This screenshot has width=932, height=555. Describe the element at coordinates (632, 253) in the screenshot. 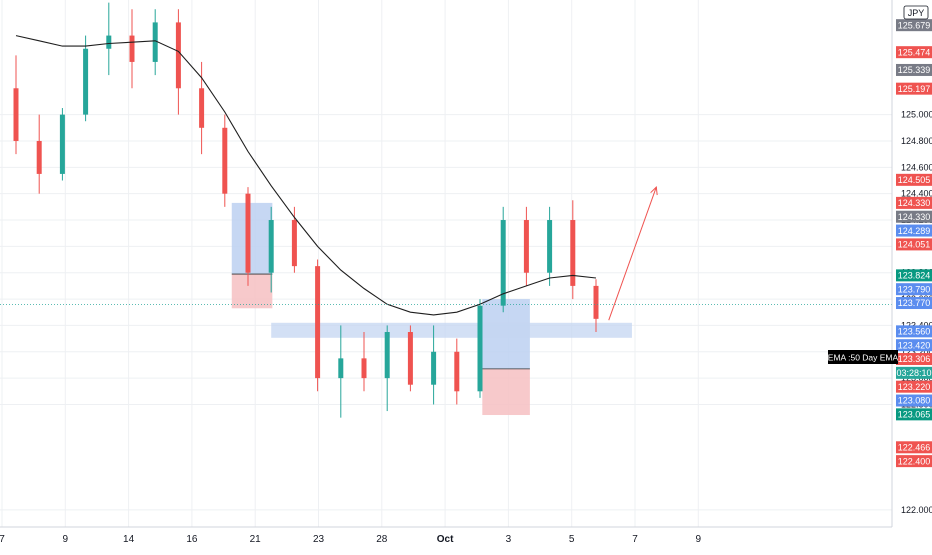

I see `projection-arrow` at that location.